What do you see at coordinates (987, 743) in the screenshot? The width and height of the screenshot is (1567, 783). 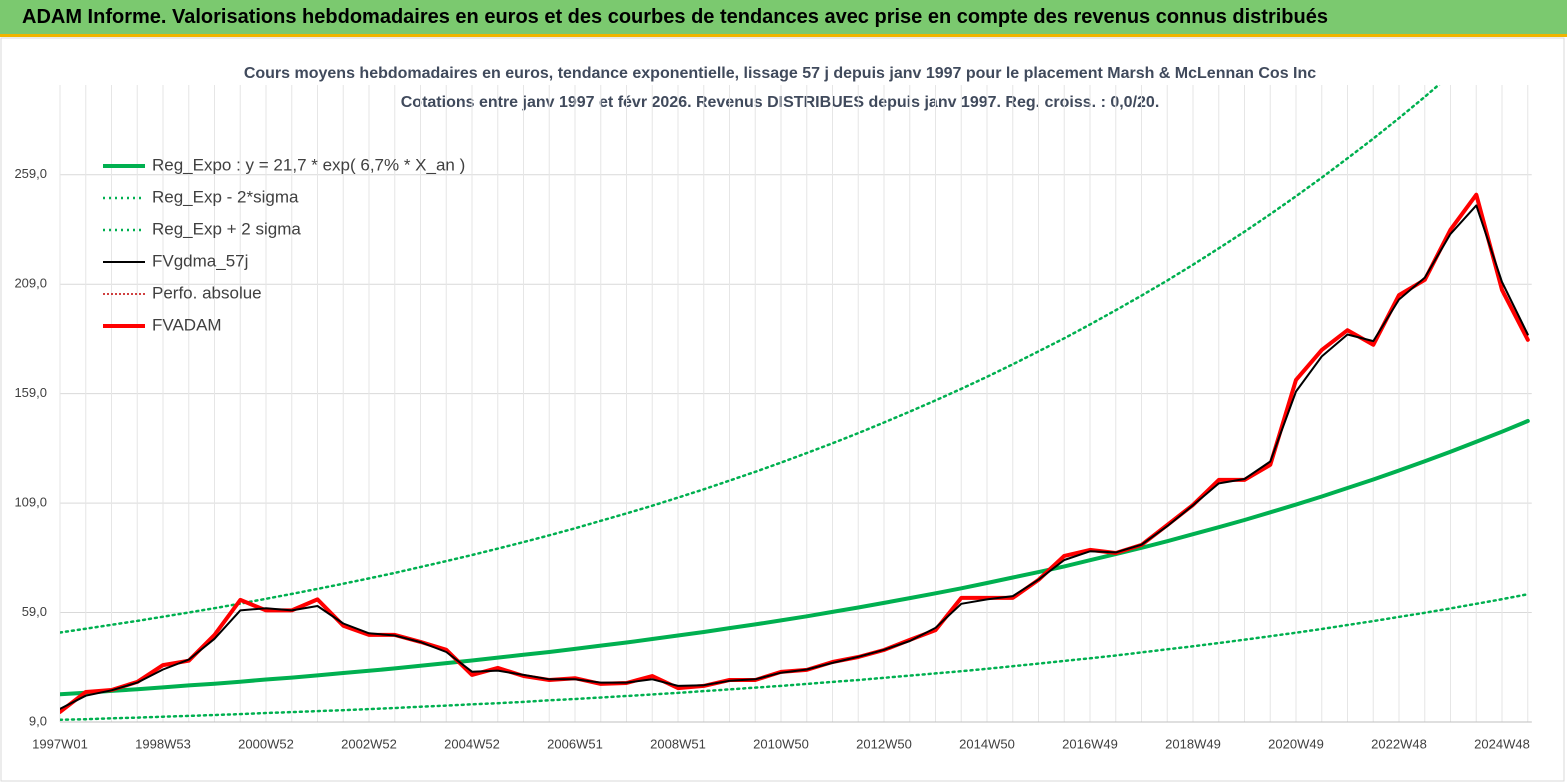 I see `x-tick-label: 2014W50` at bounding box center [987, 743].